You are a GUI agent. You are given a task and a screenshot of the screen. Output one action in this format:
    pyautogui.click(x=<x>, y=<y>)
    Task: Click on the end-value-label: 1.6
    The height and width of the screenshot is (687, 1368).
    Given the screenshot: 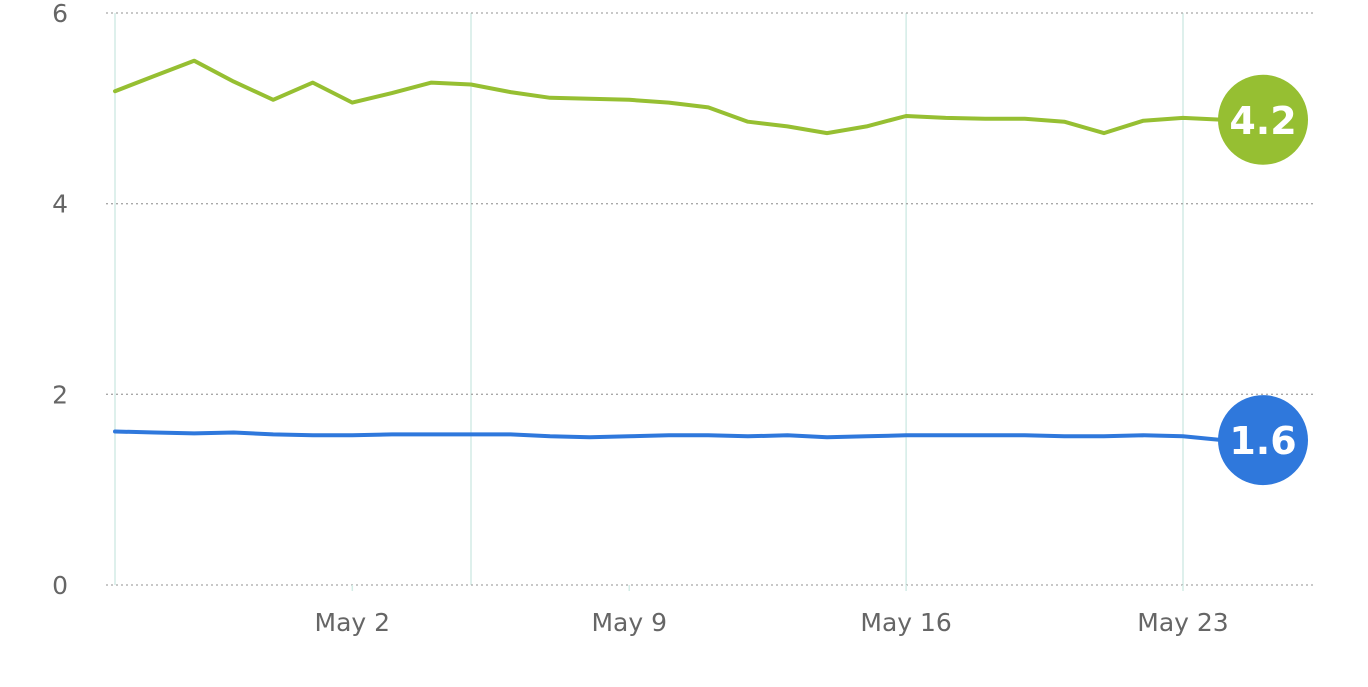 What is the action you would take?
    pyautogui.click(x=1262, y=441)
    